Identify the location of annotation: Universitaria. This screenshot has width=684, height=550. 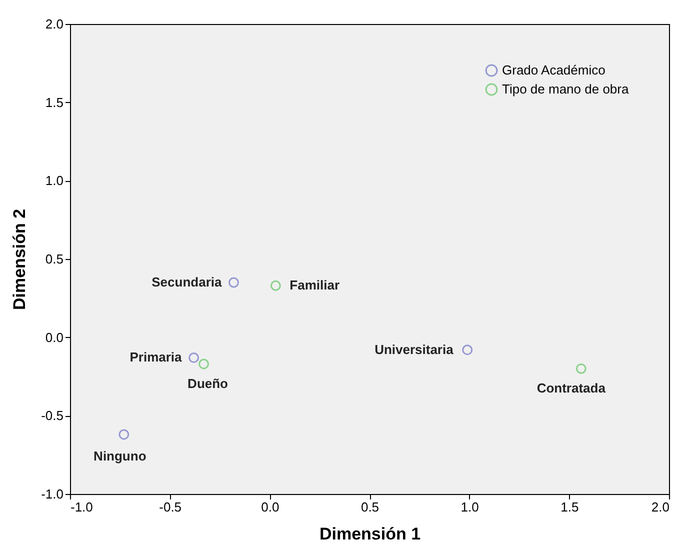
(414, 349).